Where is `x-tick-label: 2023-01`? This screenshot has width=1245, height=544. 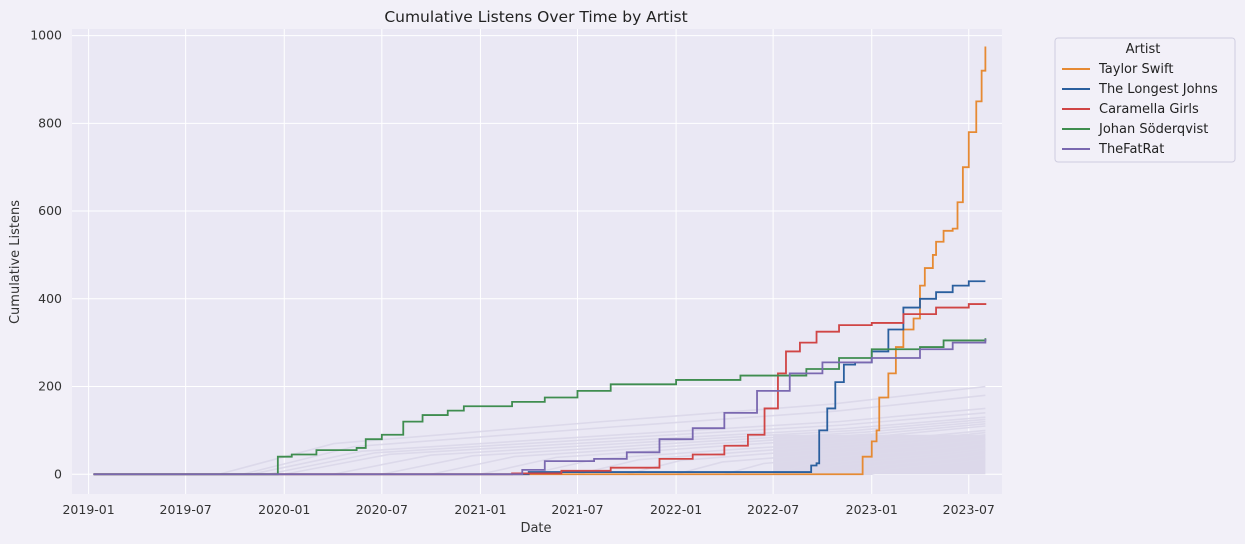
x-tick-label: 2023-01 is located at coordinates (872, 509).